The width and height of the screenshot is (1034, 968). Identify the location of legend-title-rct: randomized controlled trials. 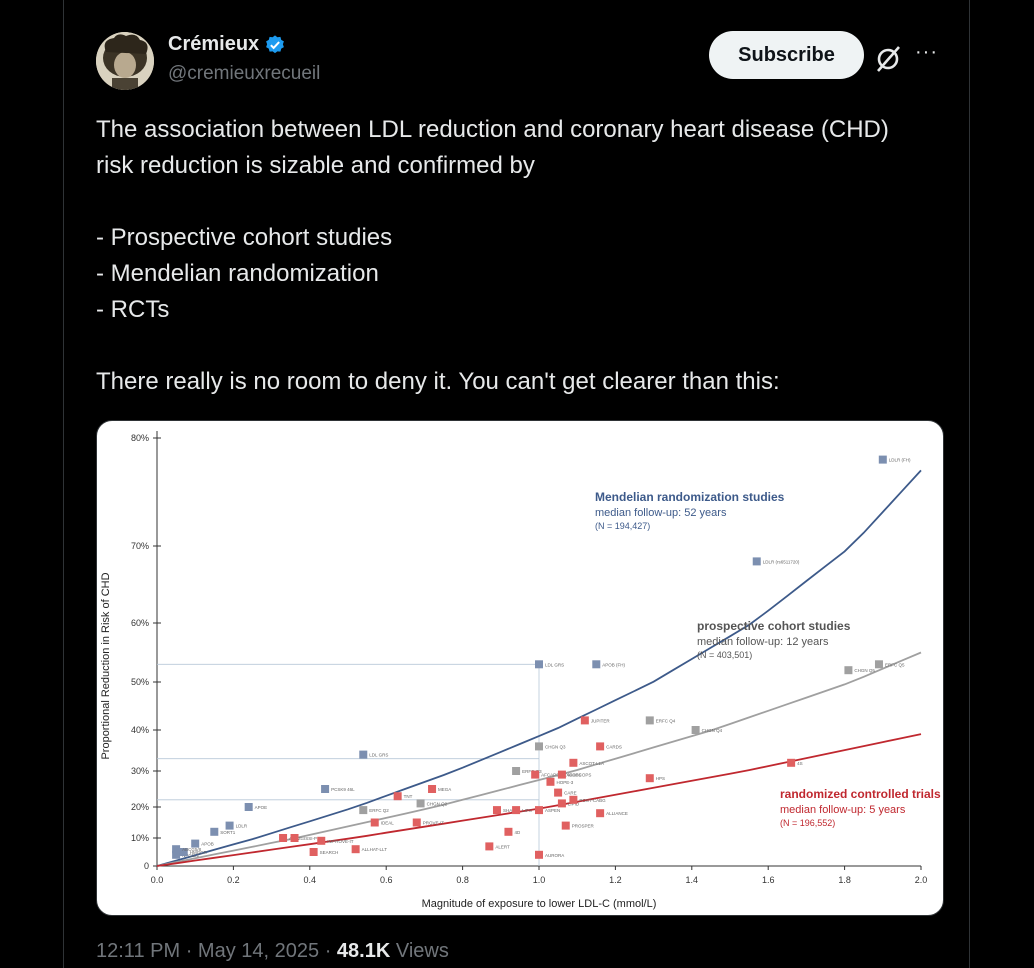
(860, 794).